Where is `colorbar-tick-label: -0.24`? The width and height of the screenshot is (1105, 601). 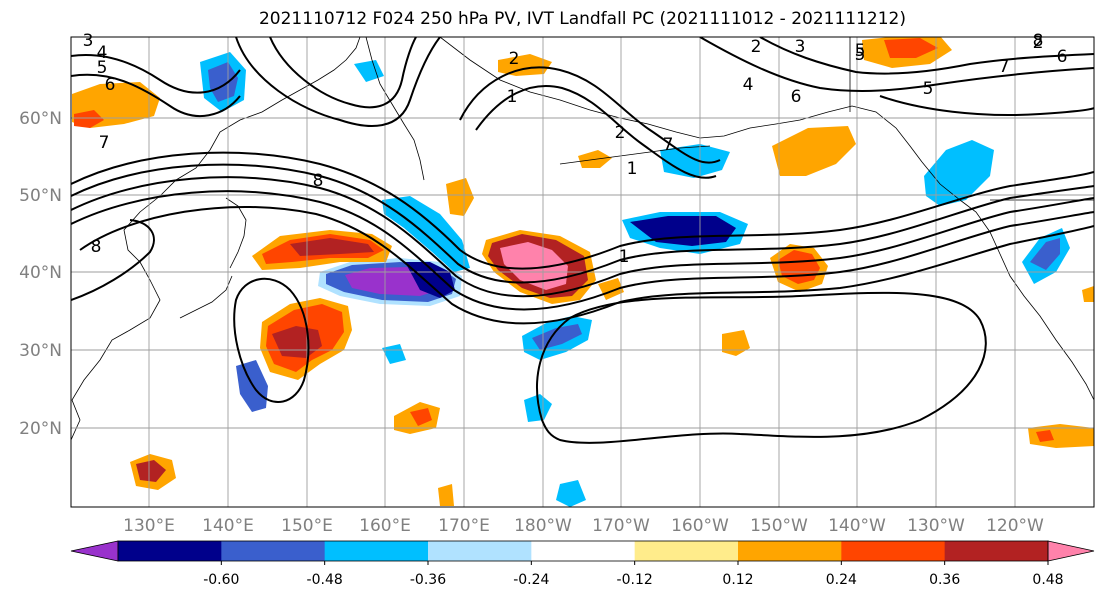
colorbar-tick-label: -0.24 is located at coordinates (531, 580).